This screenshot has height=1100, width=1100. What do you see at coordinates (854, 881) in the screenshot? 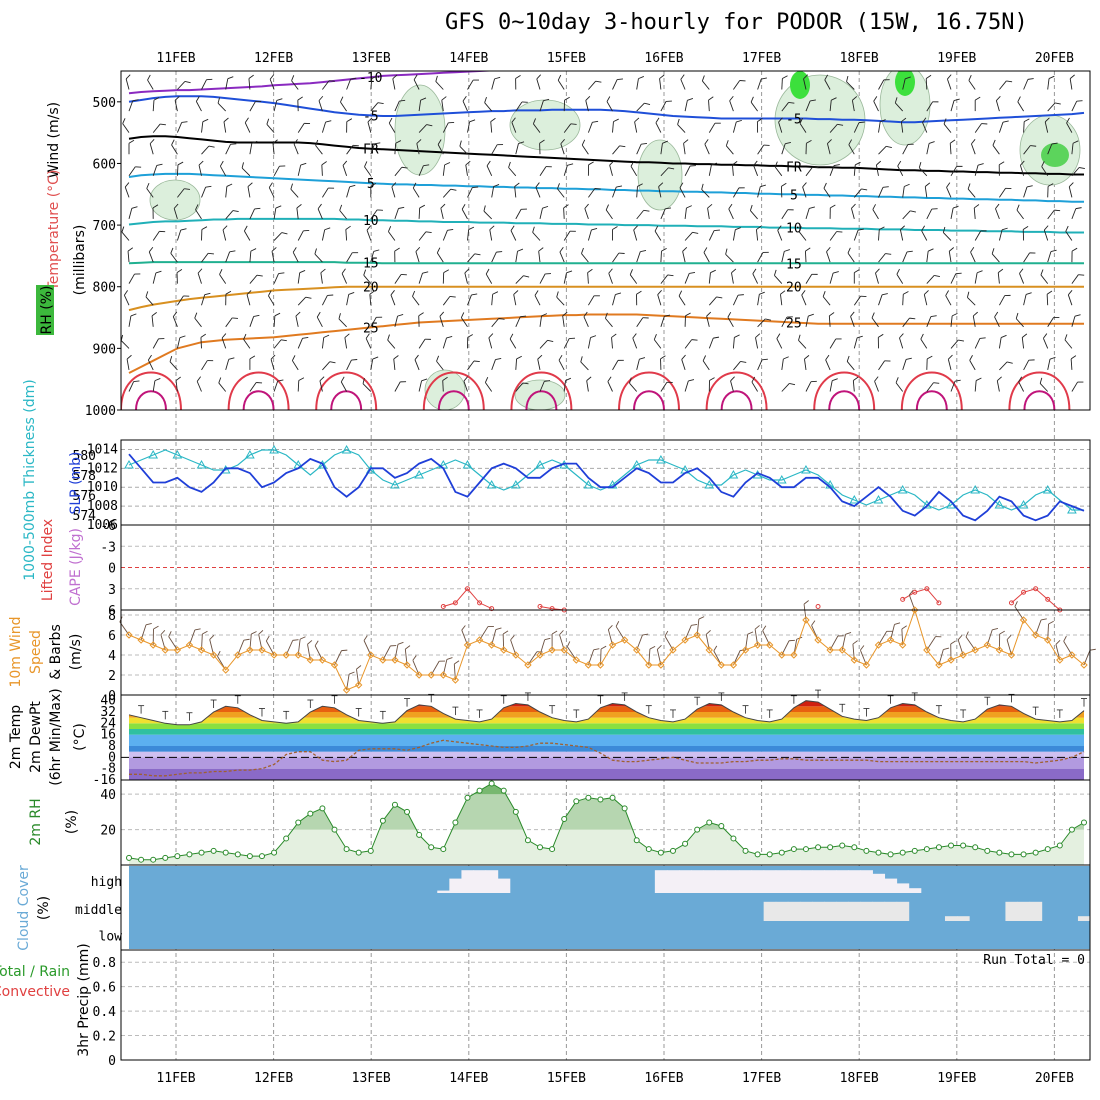
I see `cloud-cell-high` at bounding box center [854, 881].